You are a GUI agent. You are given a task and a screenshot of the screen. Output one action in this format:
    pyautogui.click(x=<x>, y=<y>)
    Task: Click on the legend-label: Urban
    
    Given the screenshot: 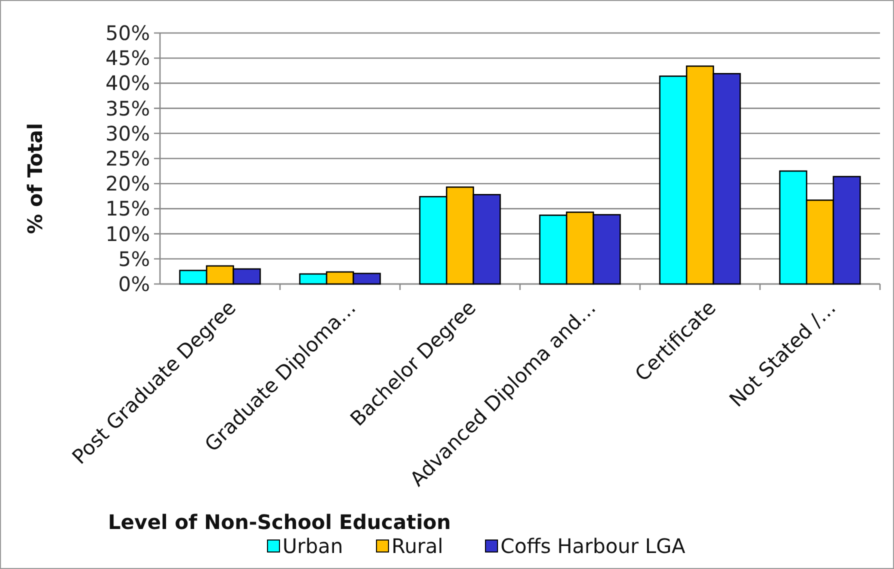 What is the action you would take?
    pyautogui.click(x=312, y=546)
    